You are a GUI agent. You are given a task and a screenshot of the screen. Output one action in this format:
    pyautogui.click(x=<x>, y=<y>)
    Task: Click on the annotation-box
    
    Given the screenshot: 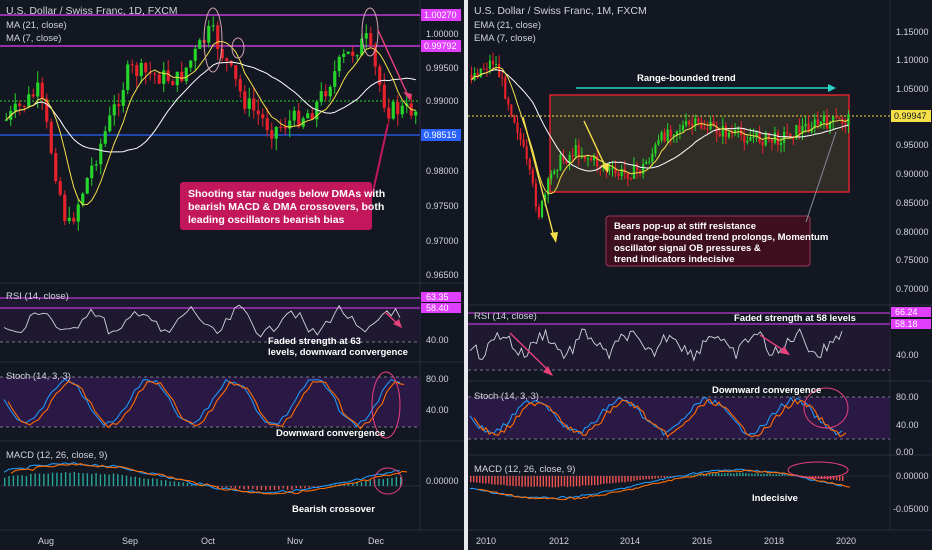 What is the action you would take?
    pyautogui.click(x=276, y=206)
    